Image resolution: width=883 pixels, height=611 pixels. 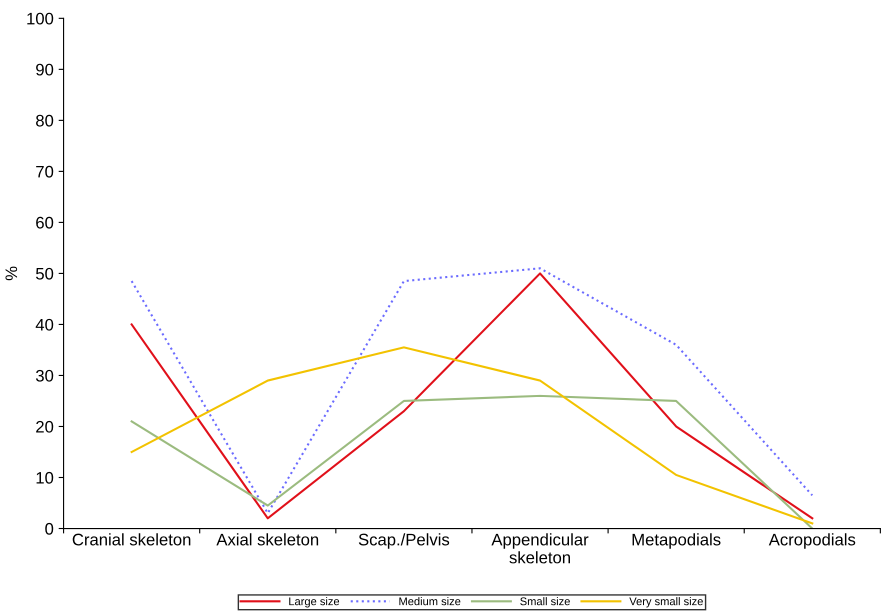 What do you see at coordinates (45, 222) in the screenshot?
I see `y-tick-label: 60` at bounding box center [45, 222].